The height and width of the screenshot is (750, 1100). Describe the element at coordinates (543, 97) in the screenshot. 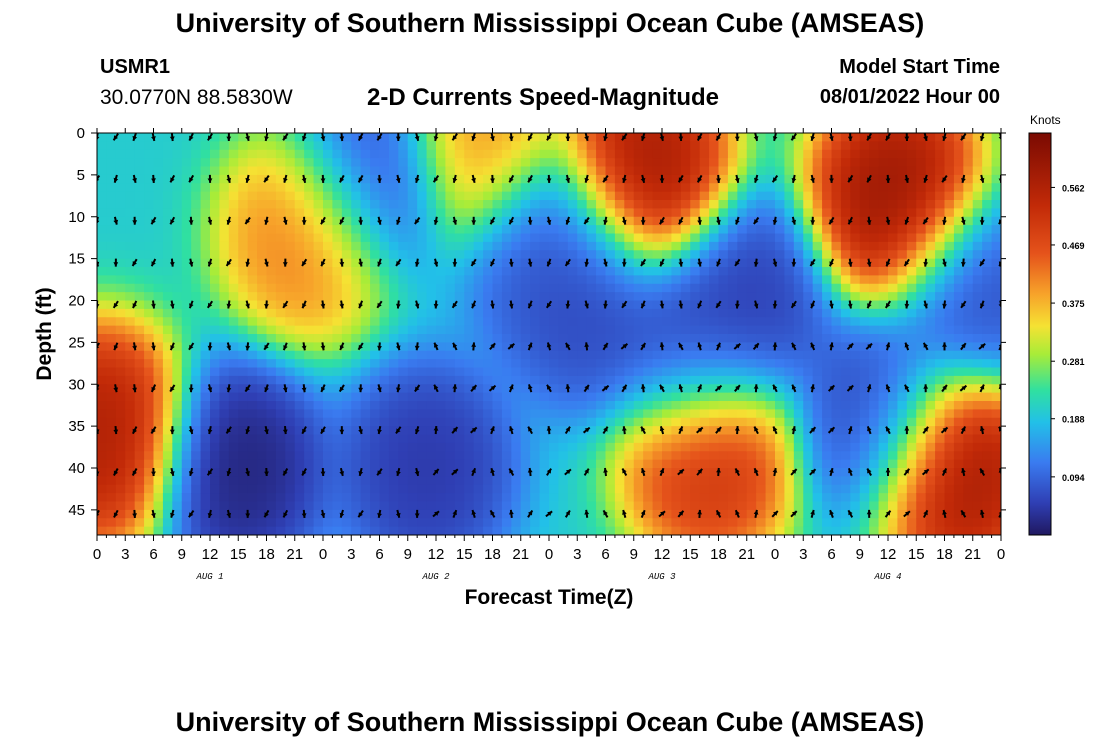

I see `chart-subtitle: 2-D Currents Speed-Magnitude` at that location.